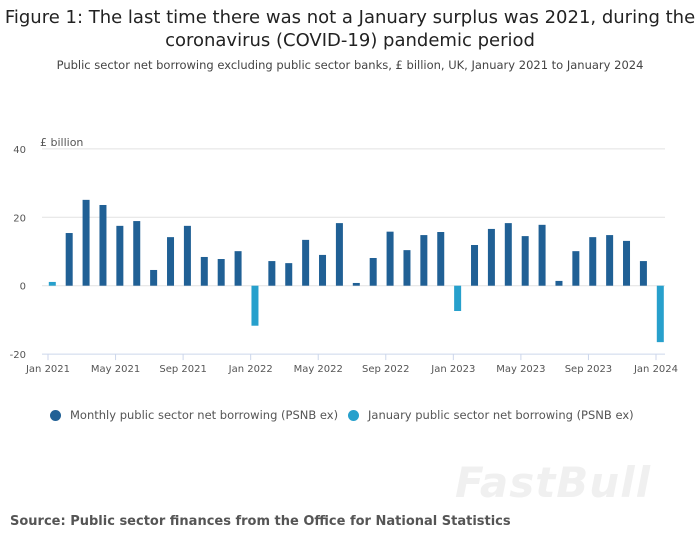  I want to click on y-tick-label: 20, so click(19, 218).